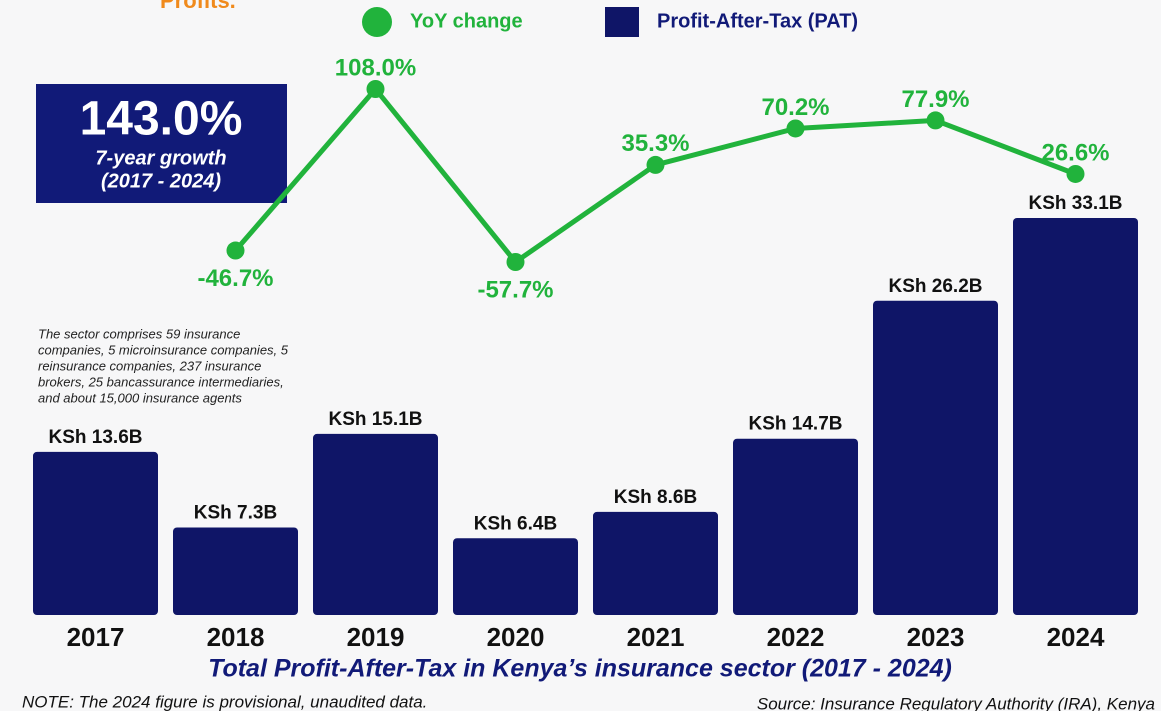 This screenshot has width=1161, height=711. I want to click on highlight-value: 143.0%, so click(161, 119).